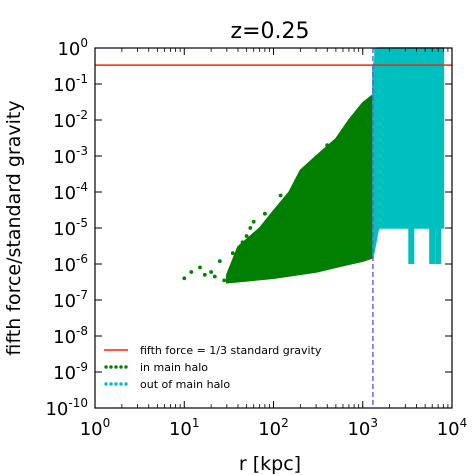 This screenshot has width=475, height=475. What do you see at coordinates (95, 428) in the screenshot?
I see `x-tick-label: 10⁰` at bounding box center [95, 428].